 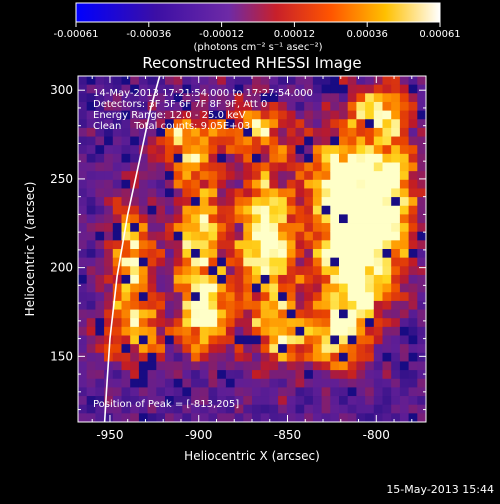 I want to click on y-tick-label: 250, so click(x=61, y=179).